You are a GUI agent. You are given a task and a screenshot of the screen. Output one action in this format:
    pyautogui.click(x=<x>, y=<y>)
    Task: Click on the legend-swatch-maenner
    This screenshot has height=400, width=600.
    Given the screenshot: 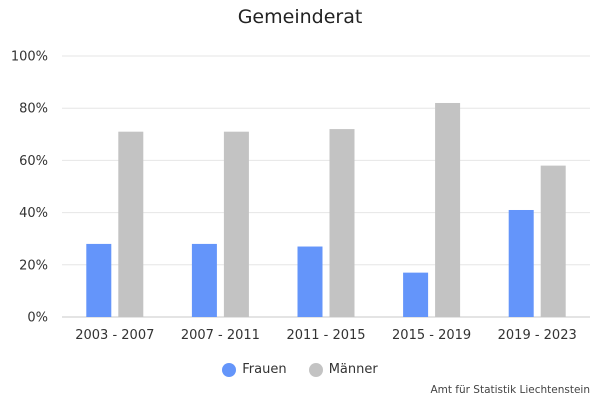 What is the action you would take?
    pyautogui.click(x=315, y=369)
    